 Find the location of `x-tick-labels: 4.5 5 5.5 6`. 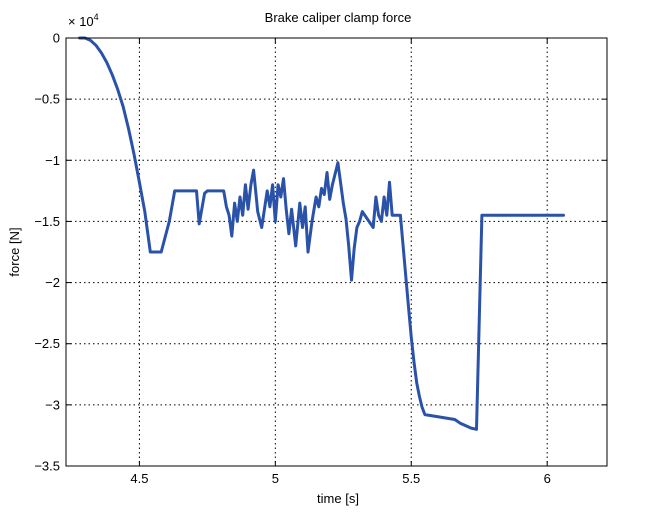

x-tick-labels: 4.5 5 5.5 6 is located at coordinates (340, 478).